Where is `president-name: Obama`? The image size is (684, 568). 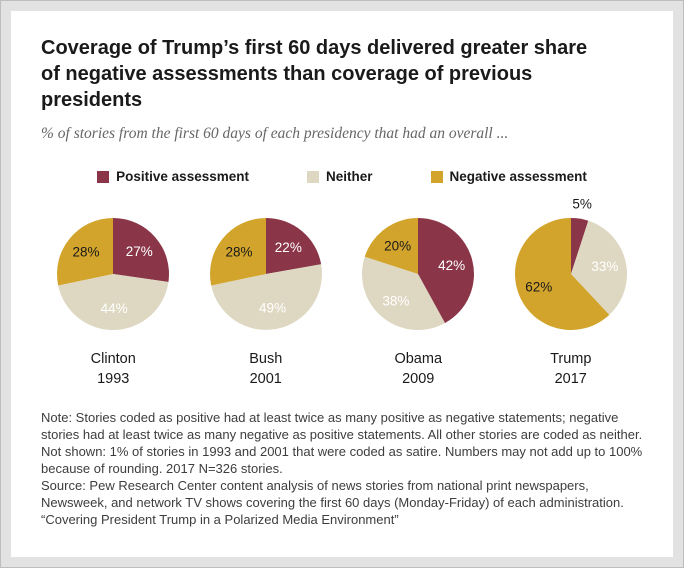 president-name: Obama is located at coordinates (418, 359).